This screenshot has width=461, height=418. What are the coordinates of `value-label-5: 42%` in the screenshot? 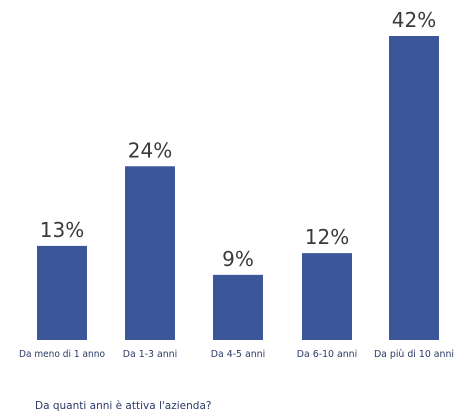 It's located at (414, 20).